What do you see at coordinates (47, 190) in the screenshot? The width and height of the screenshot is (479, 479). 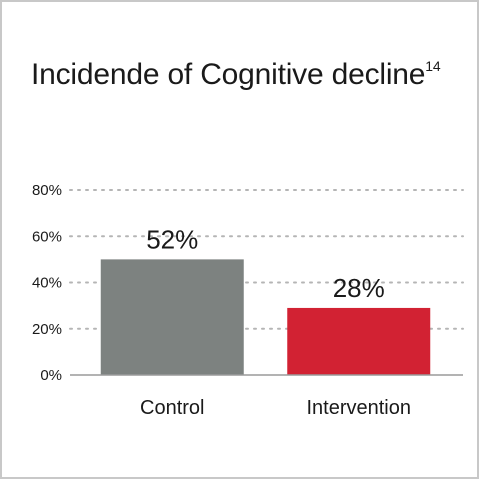 I see `y-tick-label: 80%` at bounding box center [47, 190].